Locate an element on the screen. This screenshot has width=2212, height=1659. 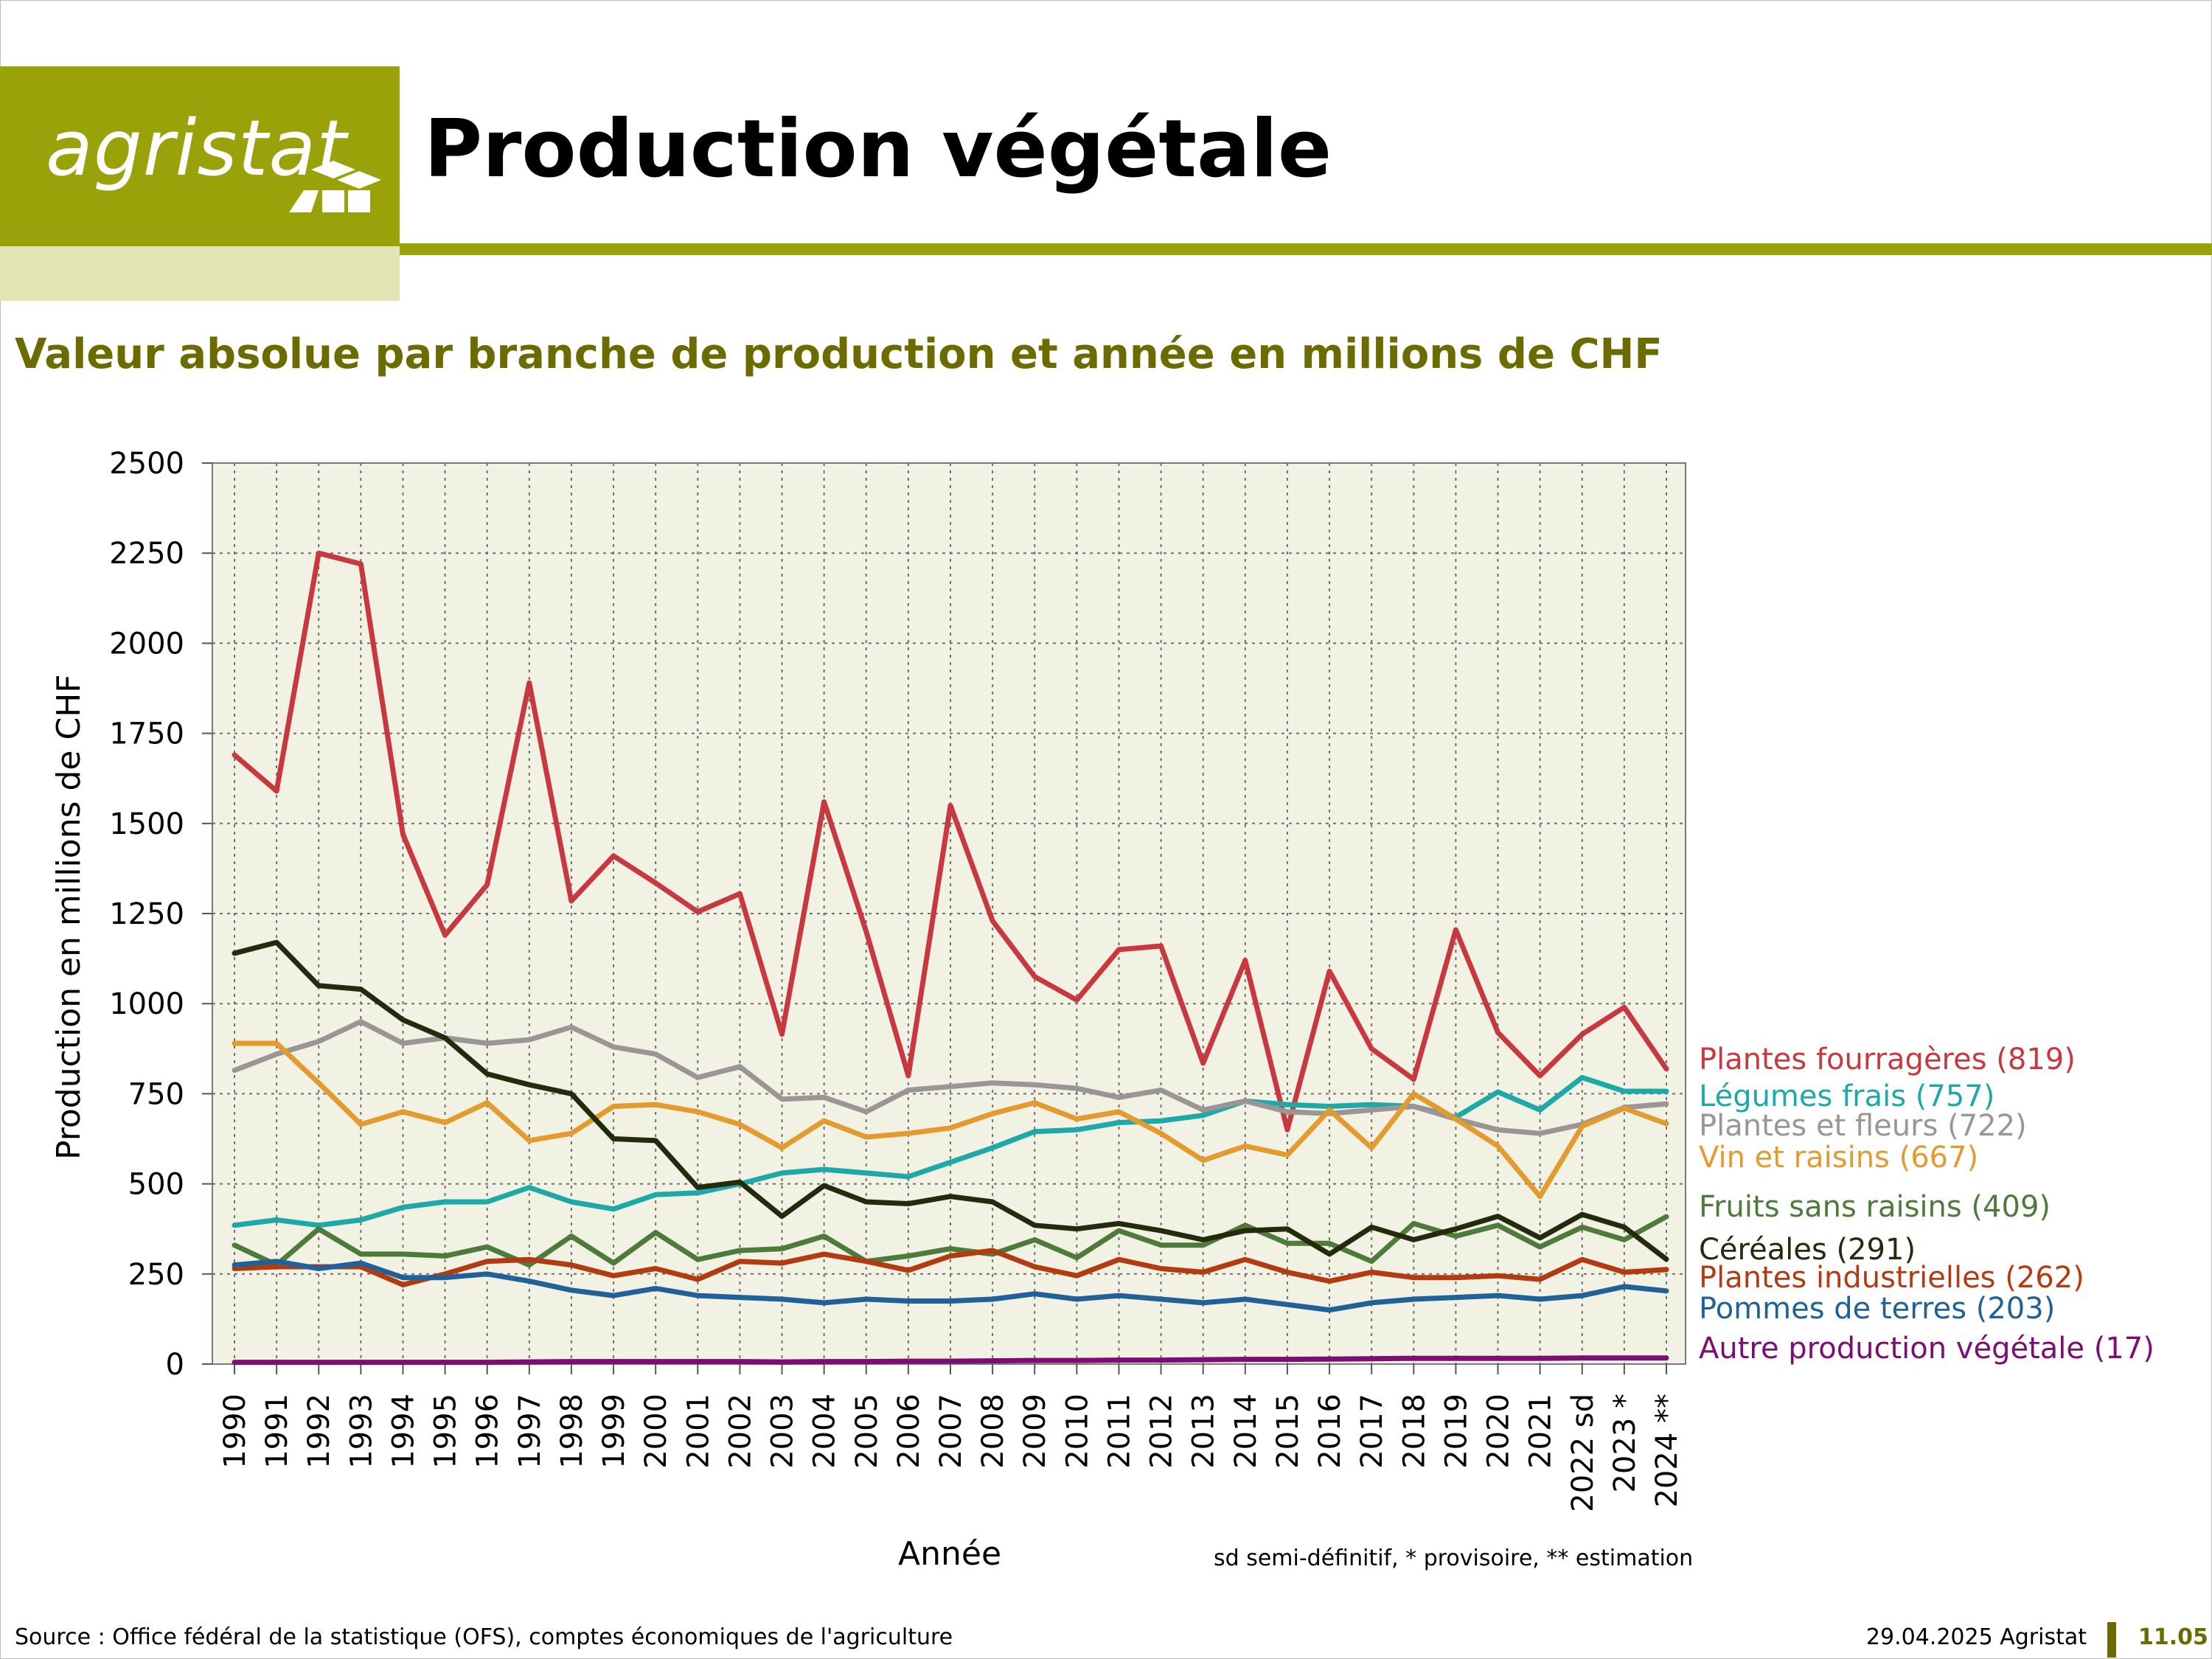
y-tick-label: 0 is located at coordinates (175, 1365).